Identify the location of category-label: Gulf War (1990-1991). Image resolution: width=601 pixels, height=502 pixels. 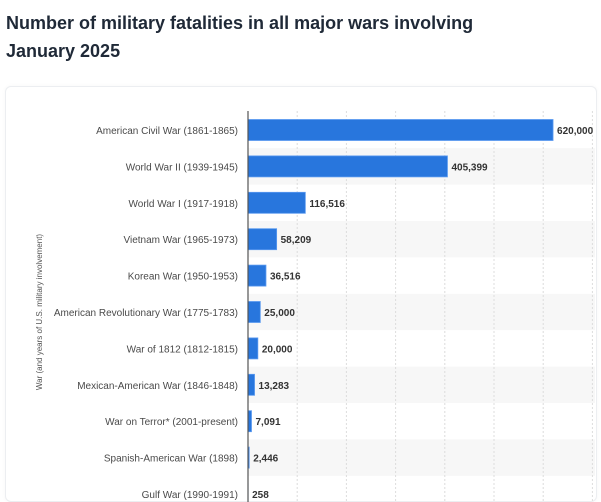
(190, 495).